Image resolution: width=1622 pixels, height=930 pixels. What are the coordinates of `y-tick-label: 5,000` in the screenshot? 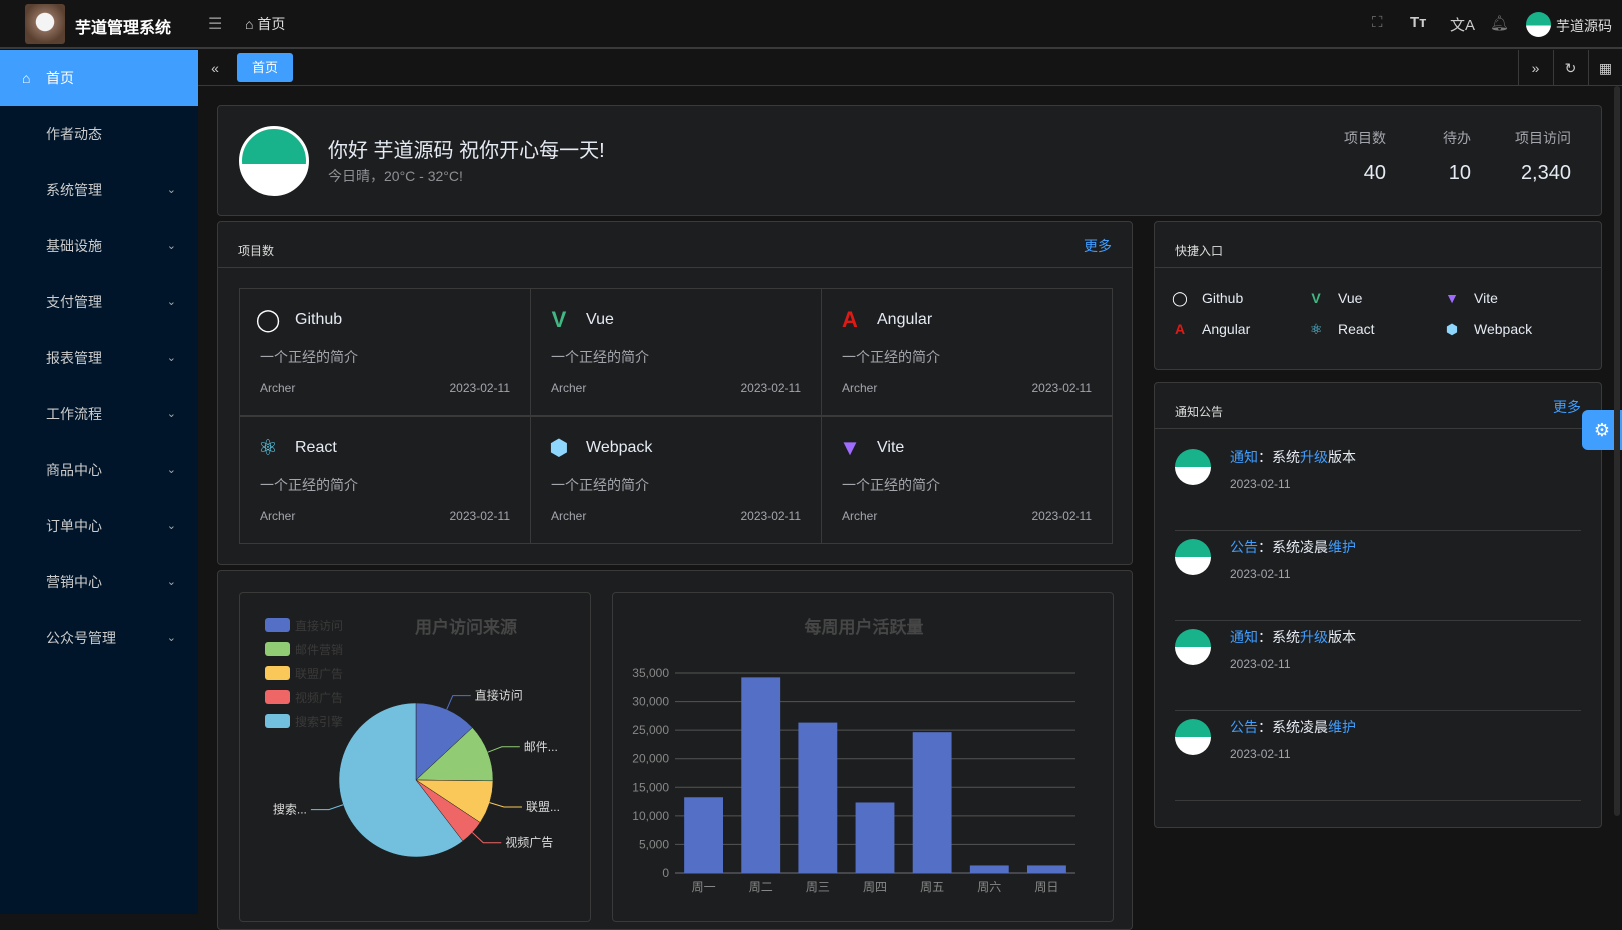 It's located at (654, 844).